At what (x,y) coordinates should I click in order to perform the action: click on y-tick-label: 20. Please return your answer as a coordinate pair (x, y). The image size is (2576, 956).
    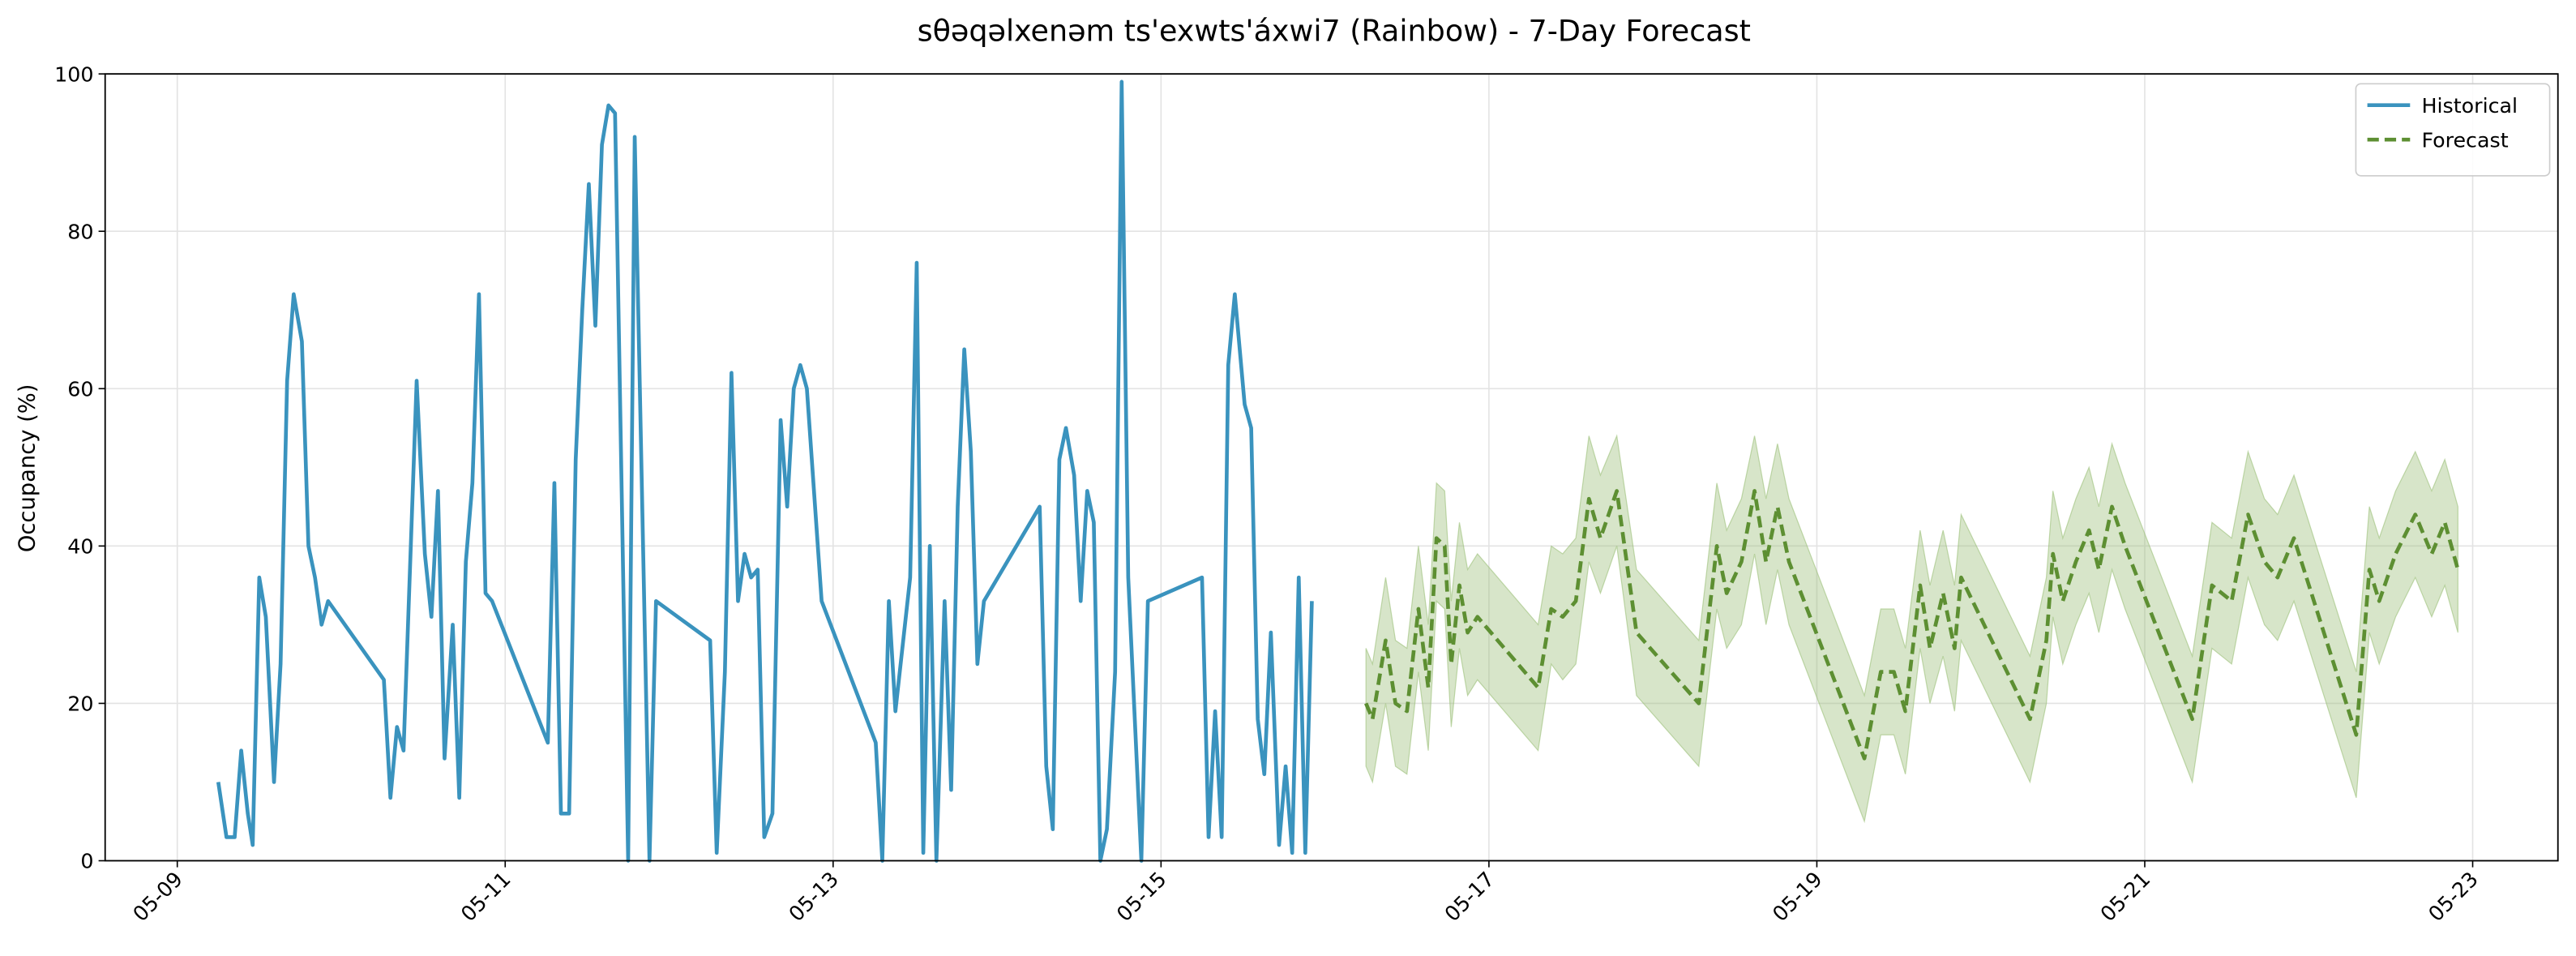
    Looking at the image, I should click on (80, 704).